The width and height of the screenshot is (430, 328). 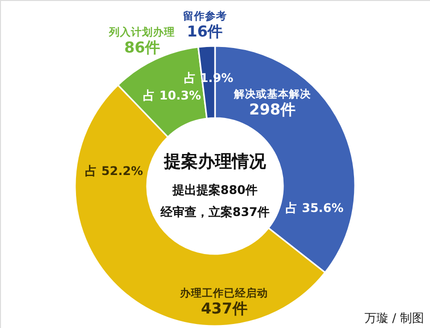 I want to click on text: 提出提案880件, so click(x=214, y=190).